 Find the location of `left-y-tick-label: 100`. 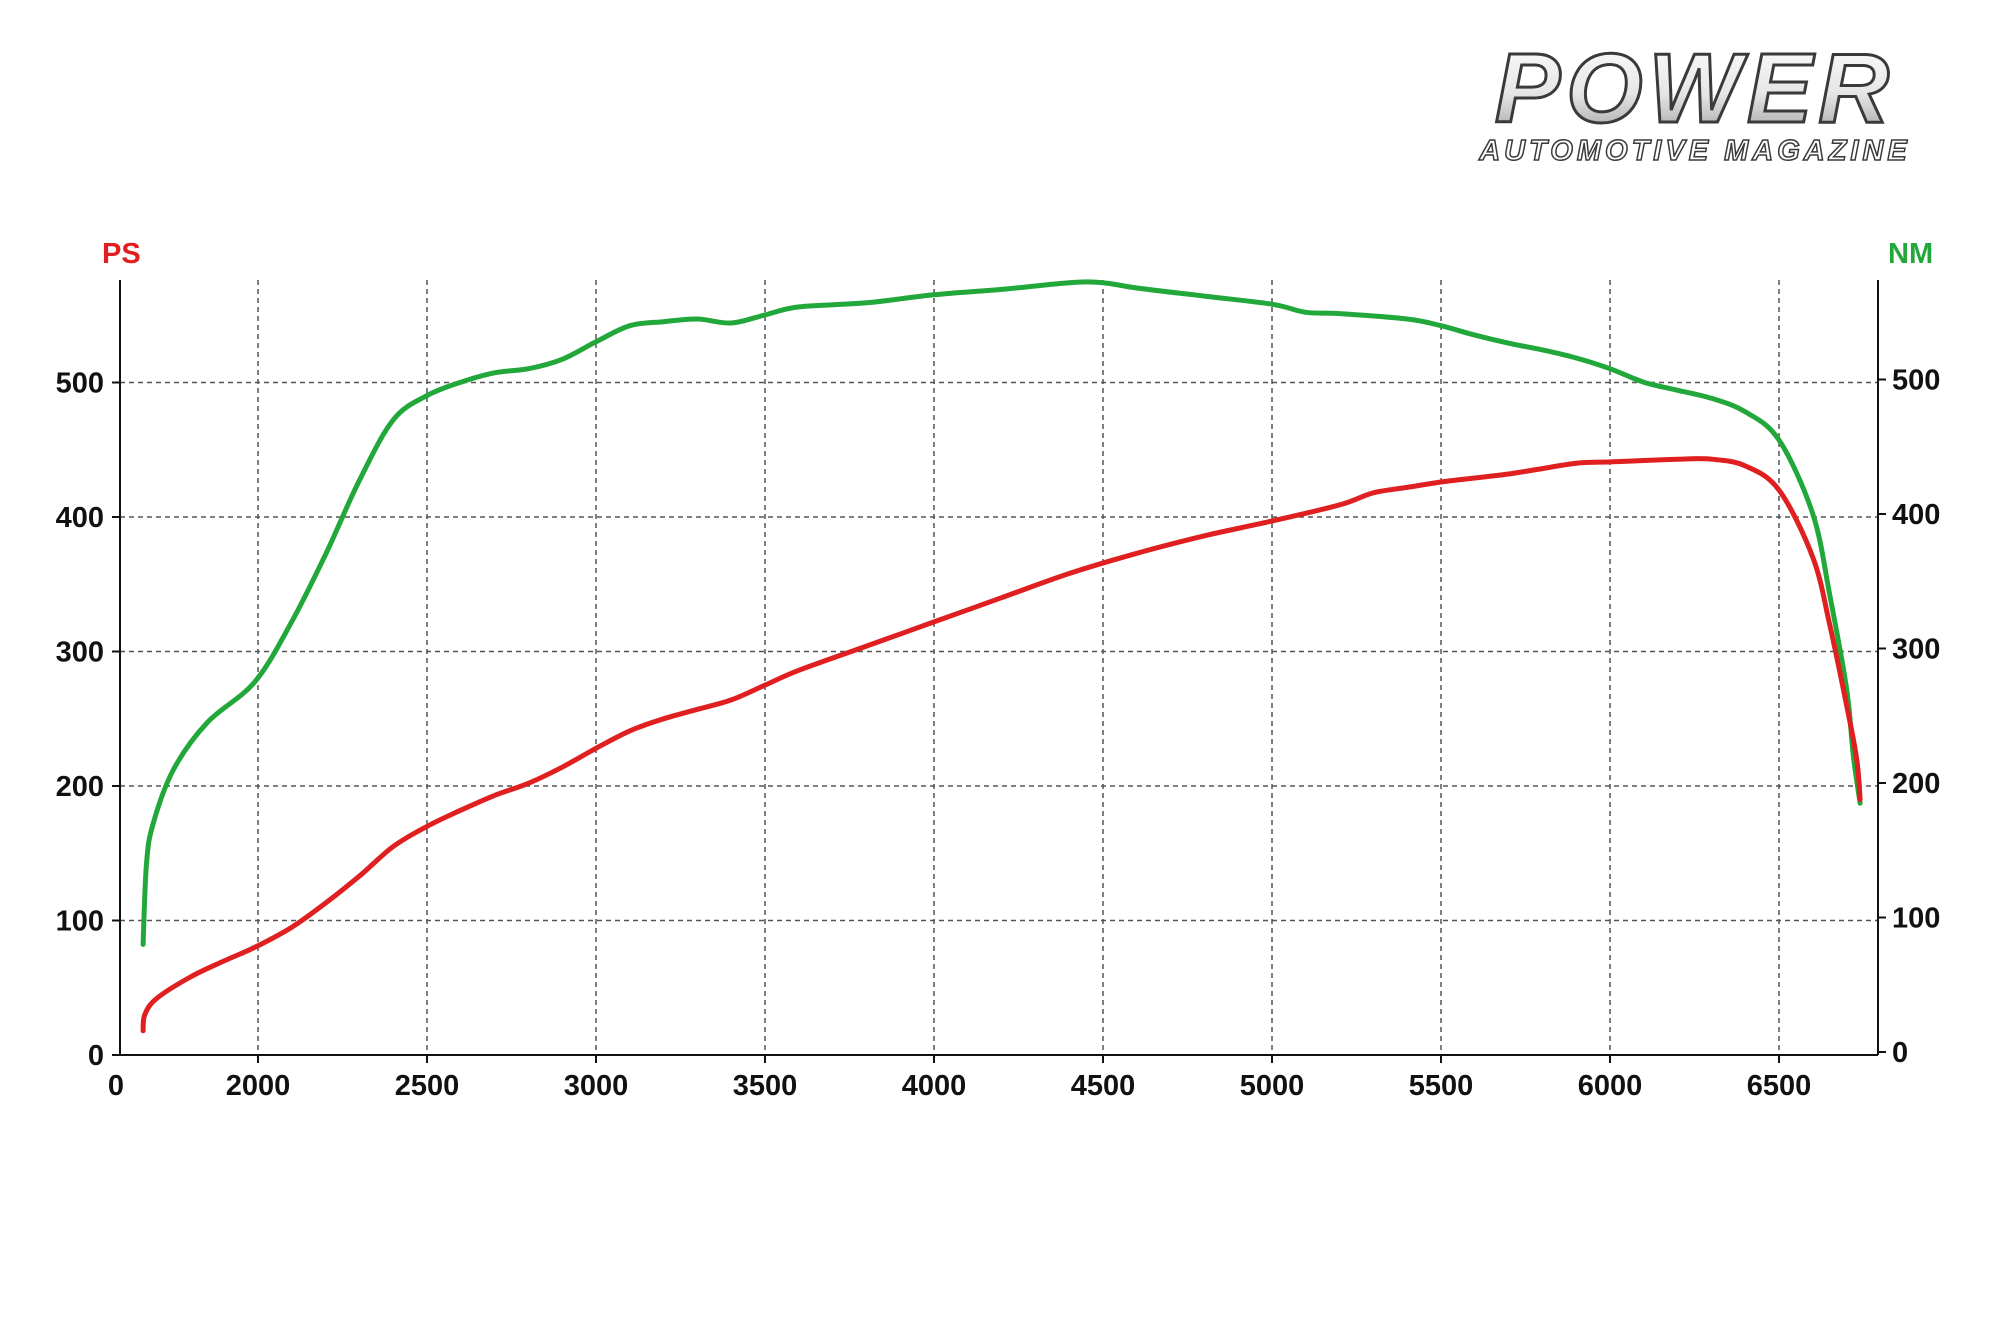

left-y-tick-label: 100 is located at coordinates (80, 922).